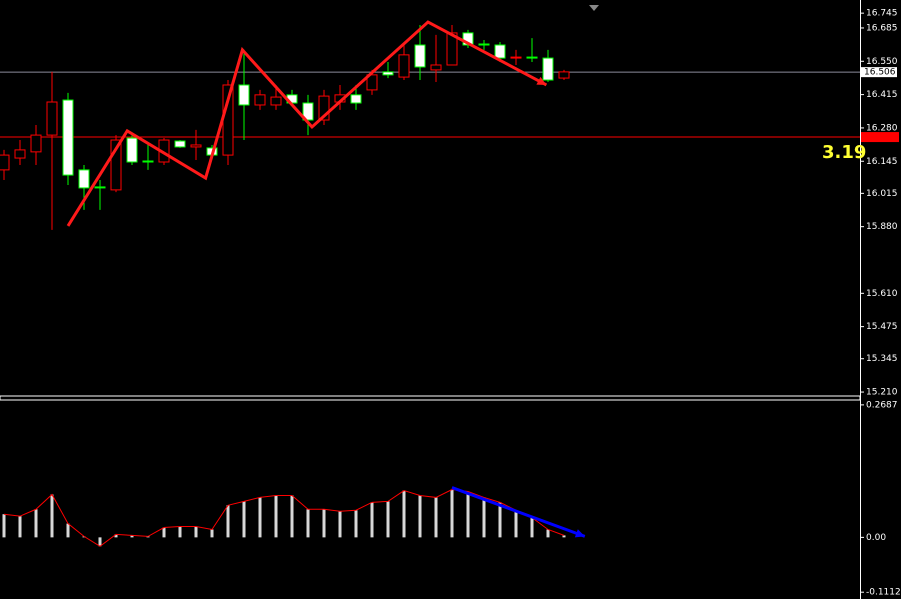 Image resolution: width=901 pixels, height=599 pixels. I want to click on last-price-box, so click(879, 72).